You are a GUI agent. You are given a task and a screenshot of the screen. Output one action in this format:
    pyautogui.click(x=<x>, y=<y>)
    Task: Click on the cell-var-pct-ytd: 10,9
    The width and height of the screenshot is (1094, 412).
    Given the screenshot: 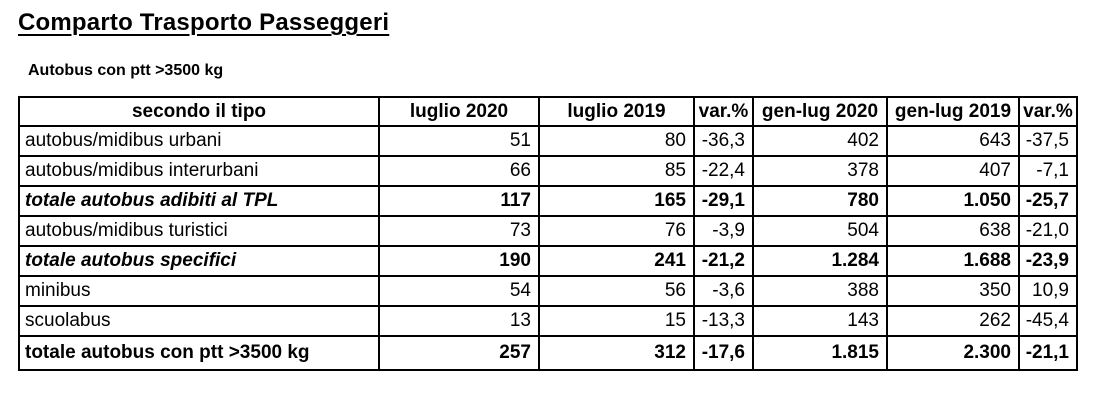 What is the action you would take?
    pyautogui.click(x=1048, y=291)
    